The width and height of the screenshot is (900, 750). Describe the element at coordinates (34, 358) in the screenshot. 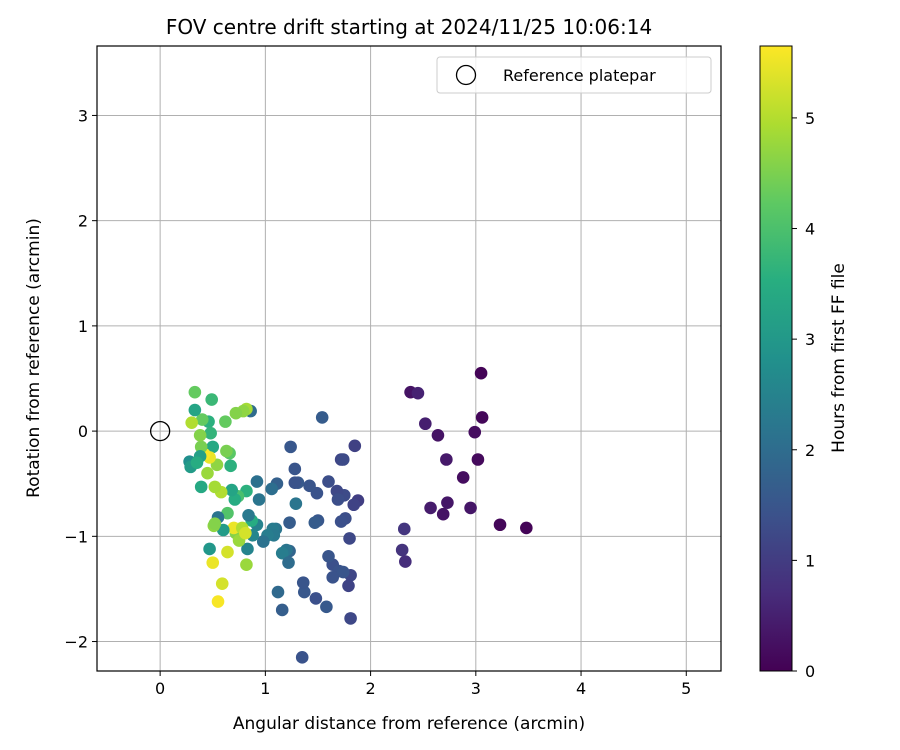

I see `y-axis-label: Rotation from reference (arcmin)` at that location.